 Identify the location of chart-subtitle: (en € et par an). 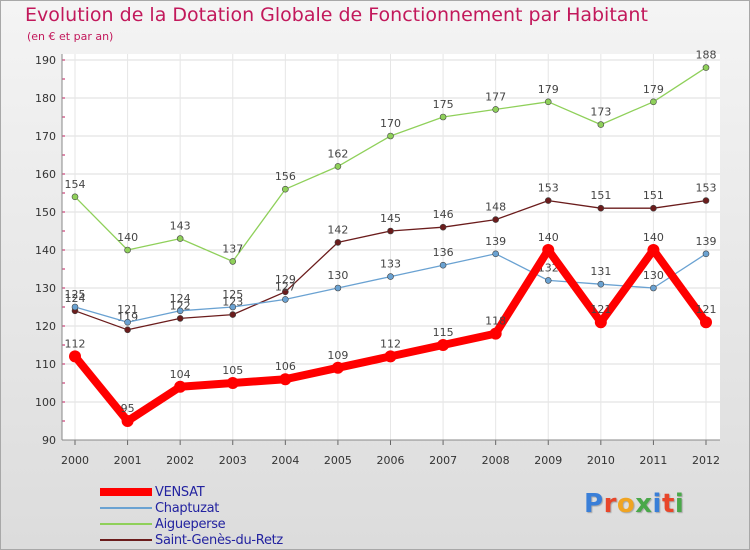
(70, 36).